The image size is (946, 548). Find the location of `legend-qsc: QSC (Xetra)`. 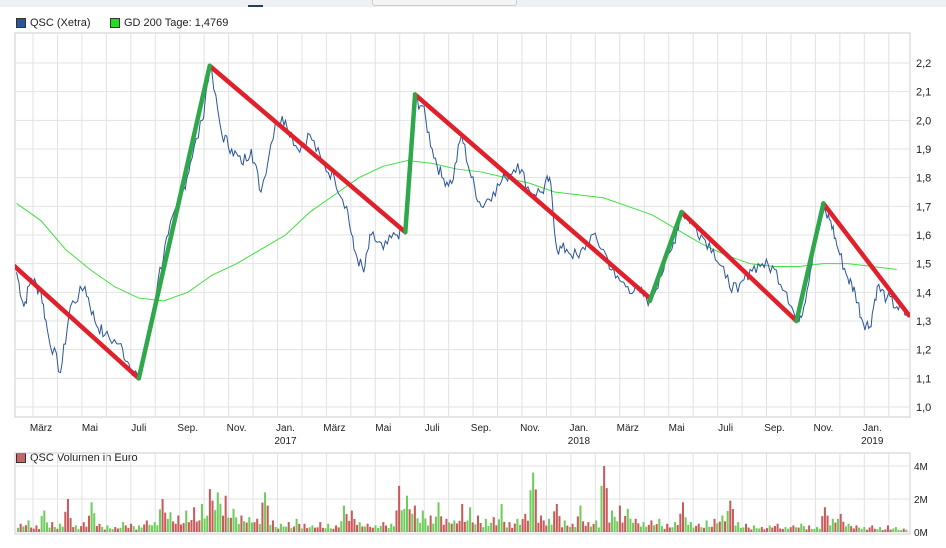

legend-qsc: QSC (Xetra) is located at coordinates (53, 23).